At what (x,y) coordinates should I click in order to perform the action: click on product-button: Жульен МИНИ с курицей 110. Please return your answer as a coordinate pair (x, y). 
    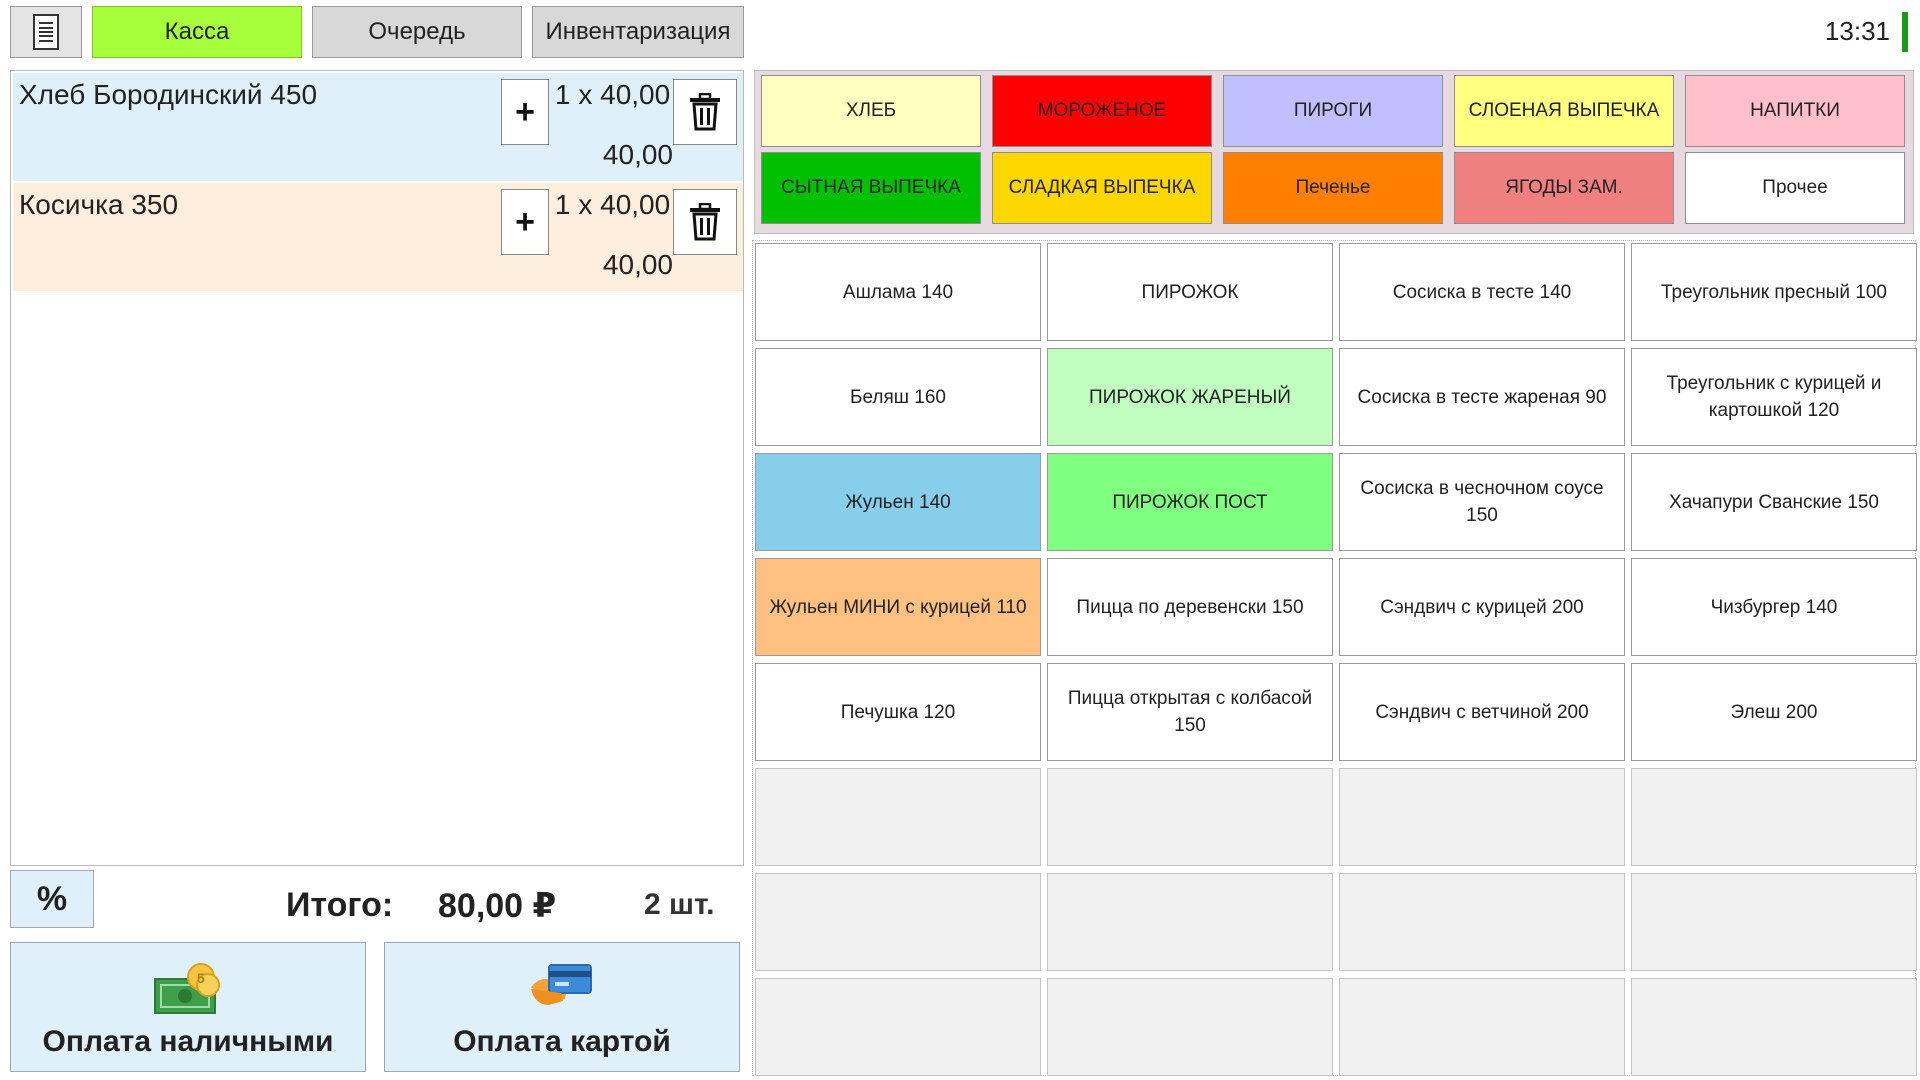
    Looking at the image, I should click on (898, 607).